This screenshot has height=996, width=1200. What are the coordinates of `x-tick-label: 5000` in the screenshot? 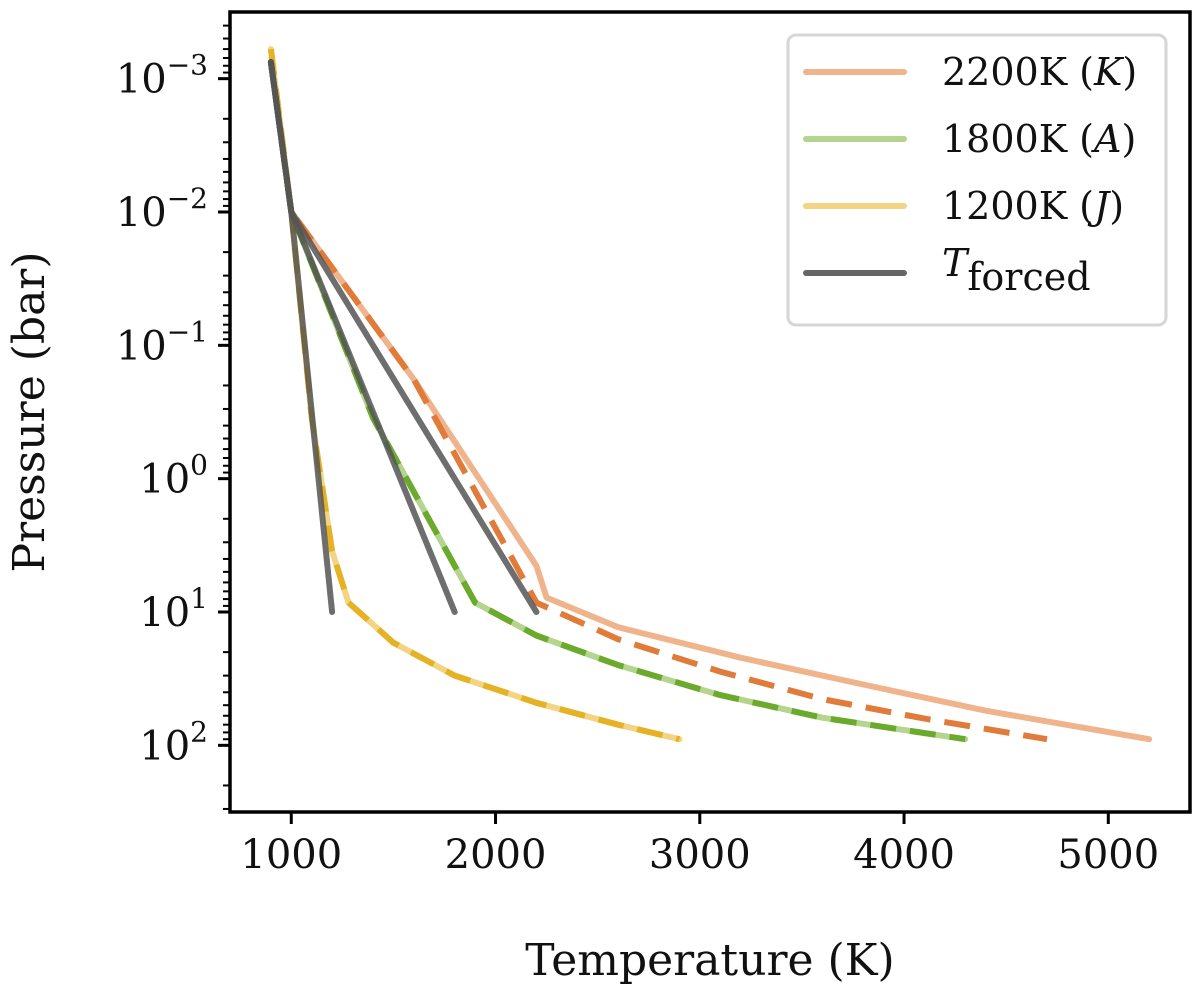 It's located at (1108, 855).